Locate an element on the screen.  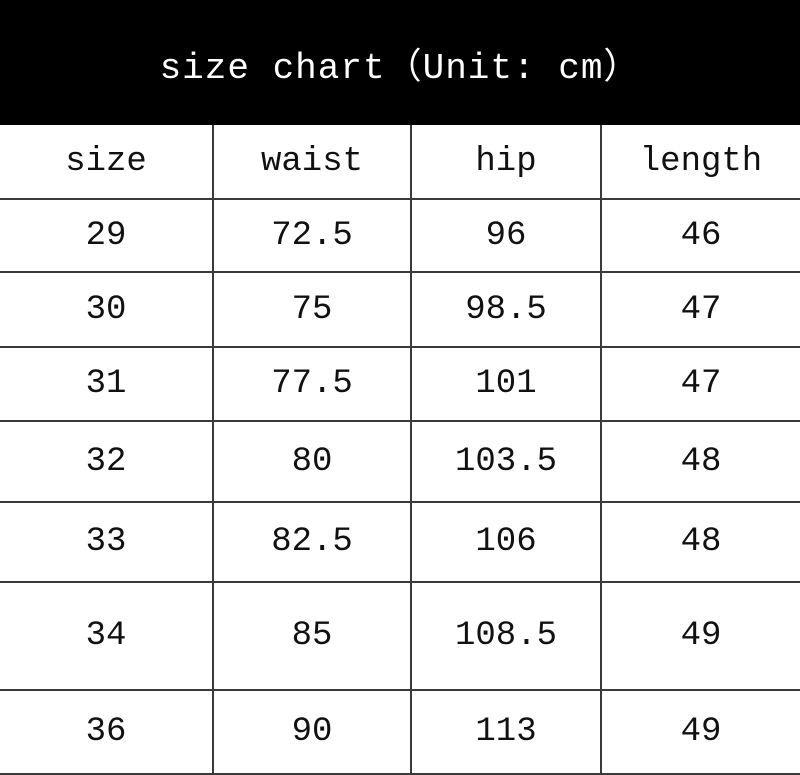
table-row: 32 80 103.5 48 is located at coordinates (400, 461).